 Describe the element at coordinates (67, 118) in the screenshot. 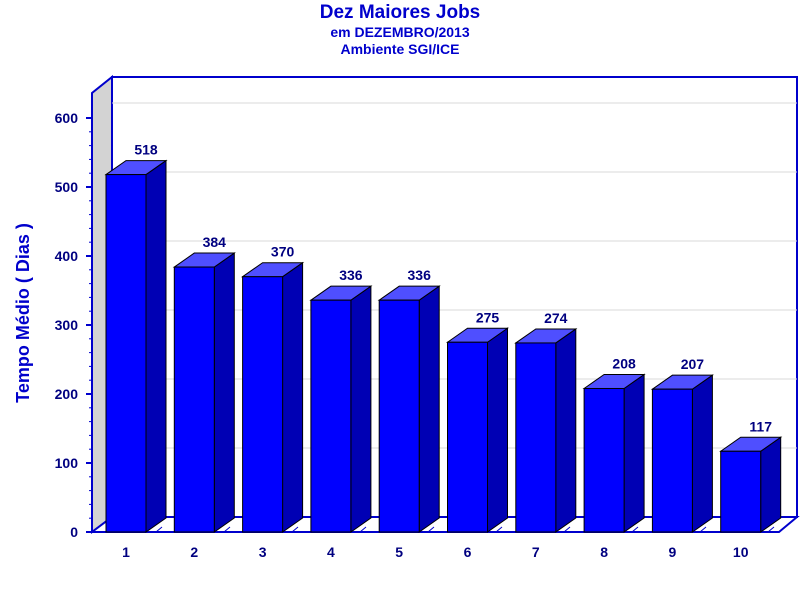

I see `y-tick-label: 600` at that location.